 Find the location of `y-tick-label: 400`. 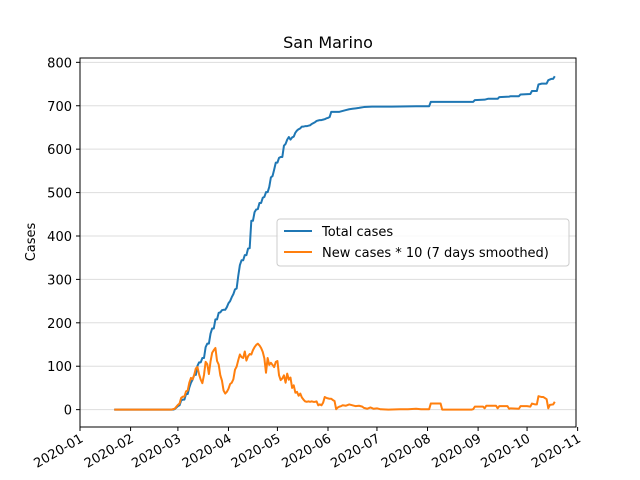

y-tick-label: 400 is located at coordinates (59, 237).